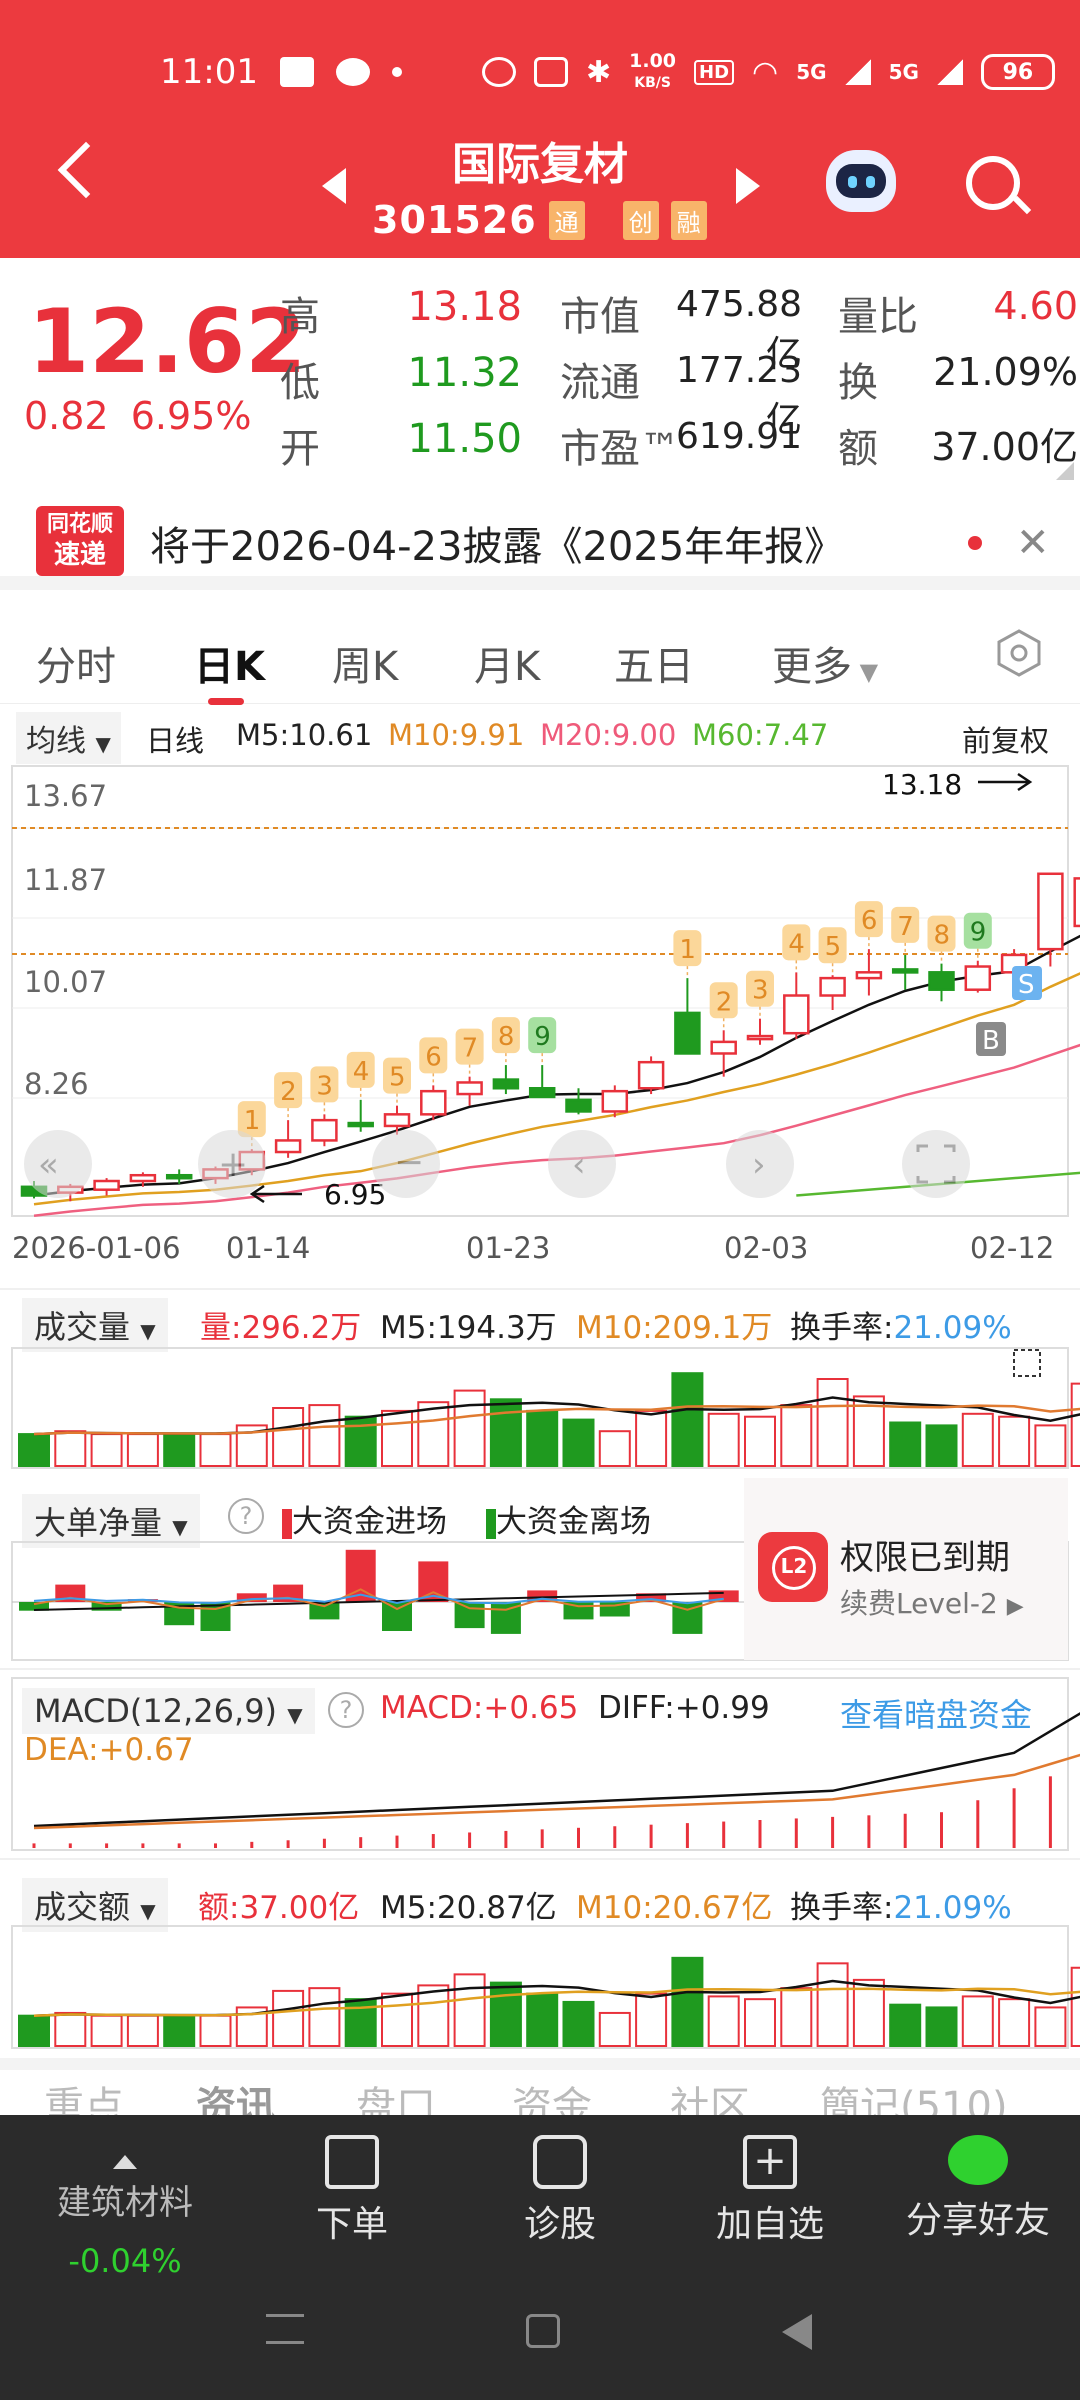 The height and width of the screenshot is (2400, 1080). I want to click on zoom-out-full-button, so click(58, 1164).